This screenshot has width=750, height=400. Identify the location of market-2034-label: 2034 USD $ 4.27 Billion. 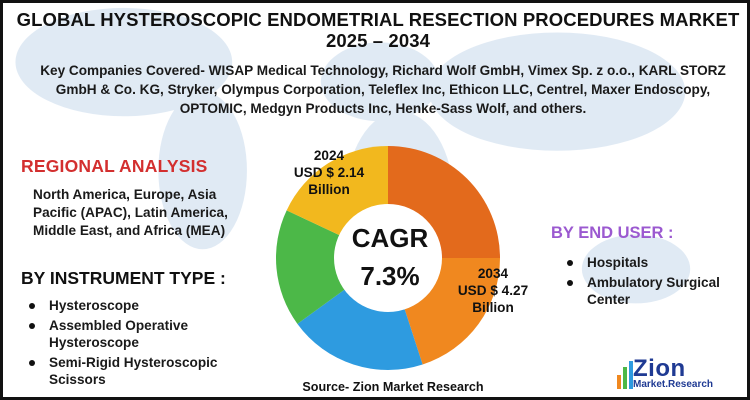
(493, 290).